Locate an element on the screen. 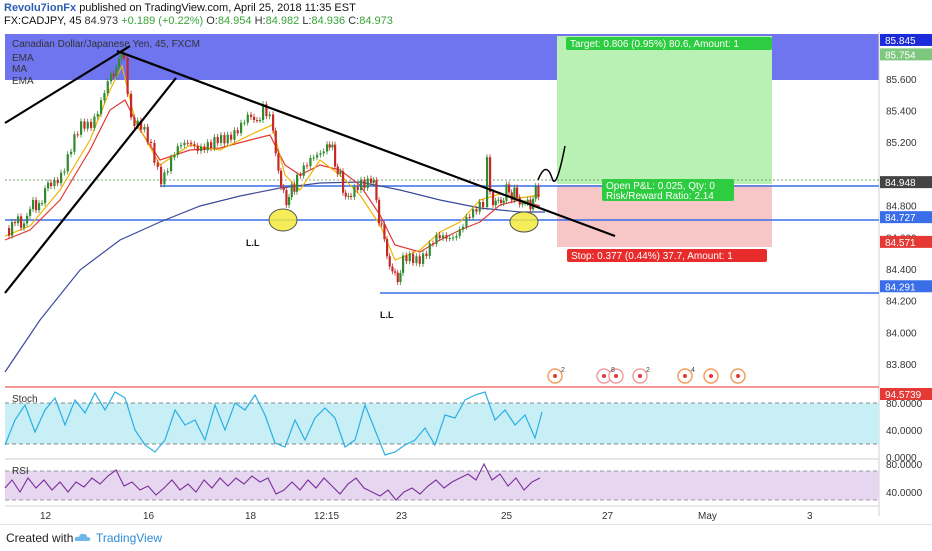 This screenshot has height=551, width=932. created-with-label: Created with is located at coordinates (40, 538).